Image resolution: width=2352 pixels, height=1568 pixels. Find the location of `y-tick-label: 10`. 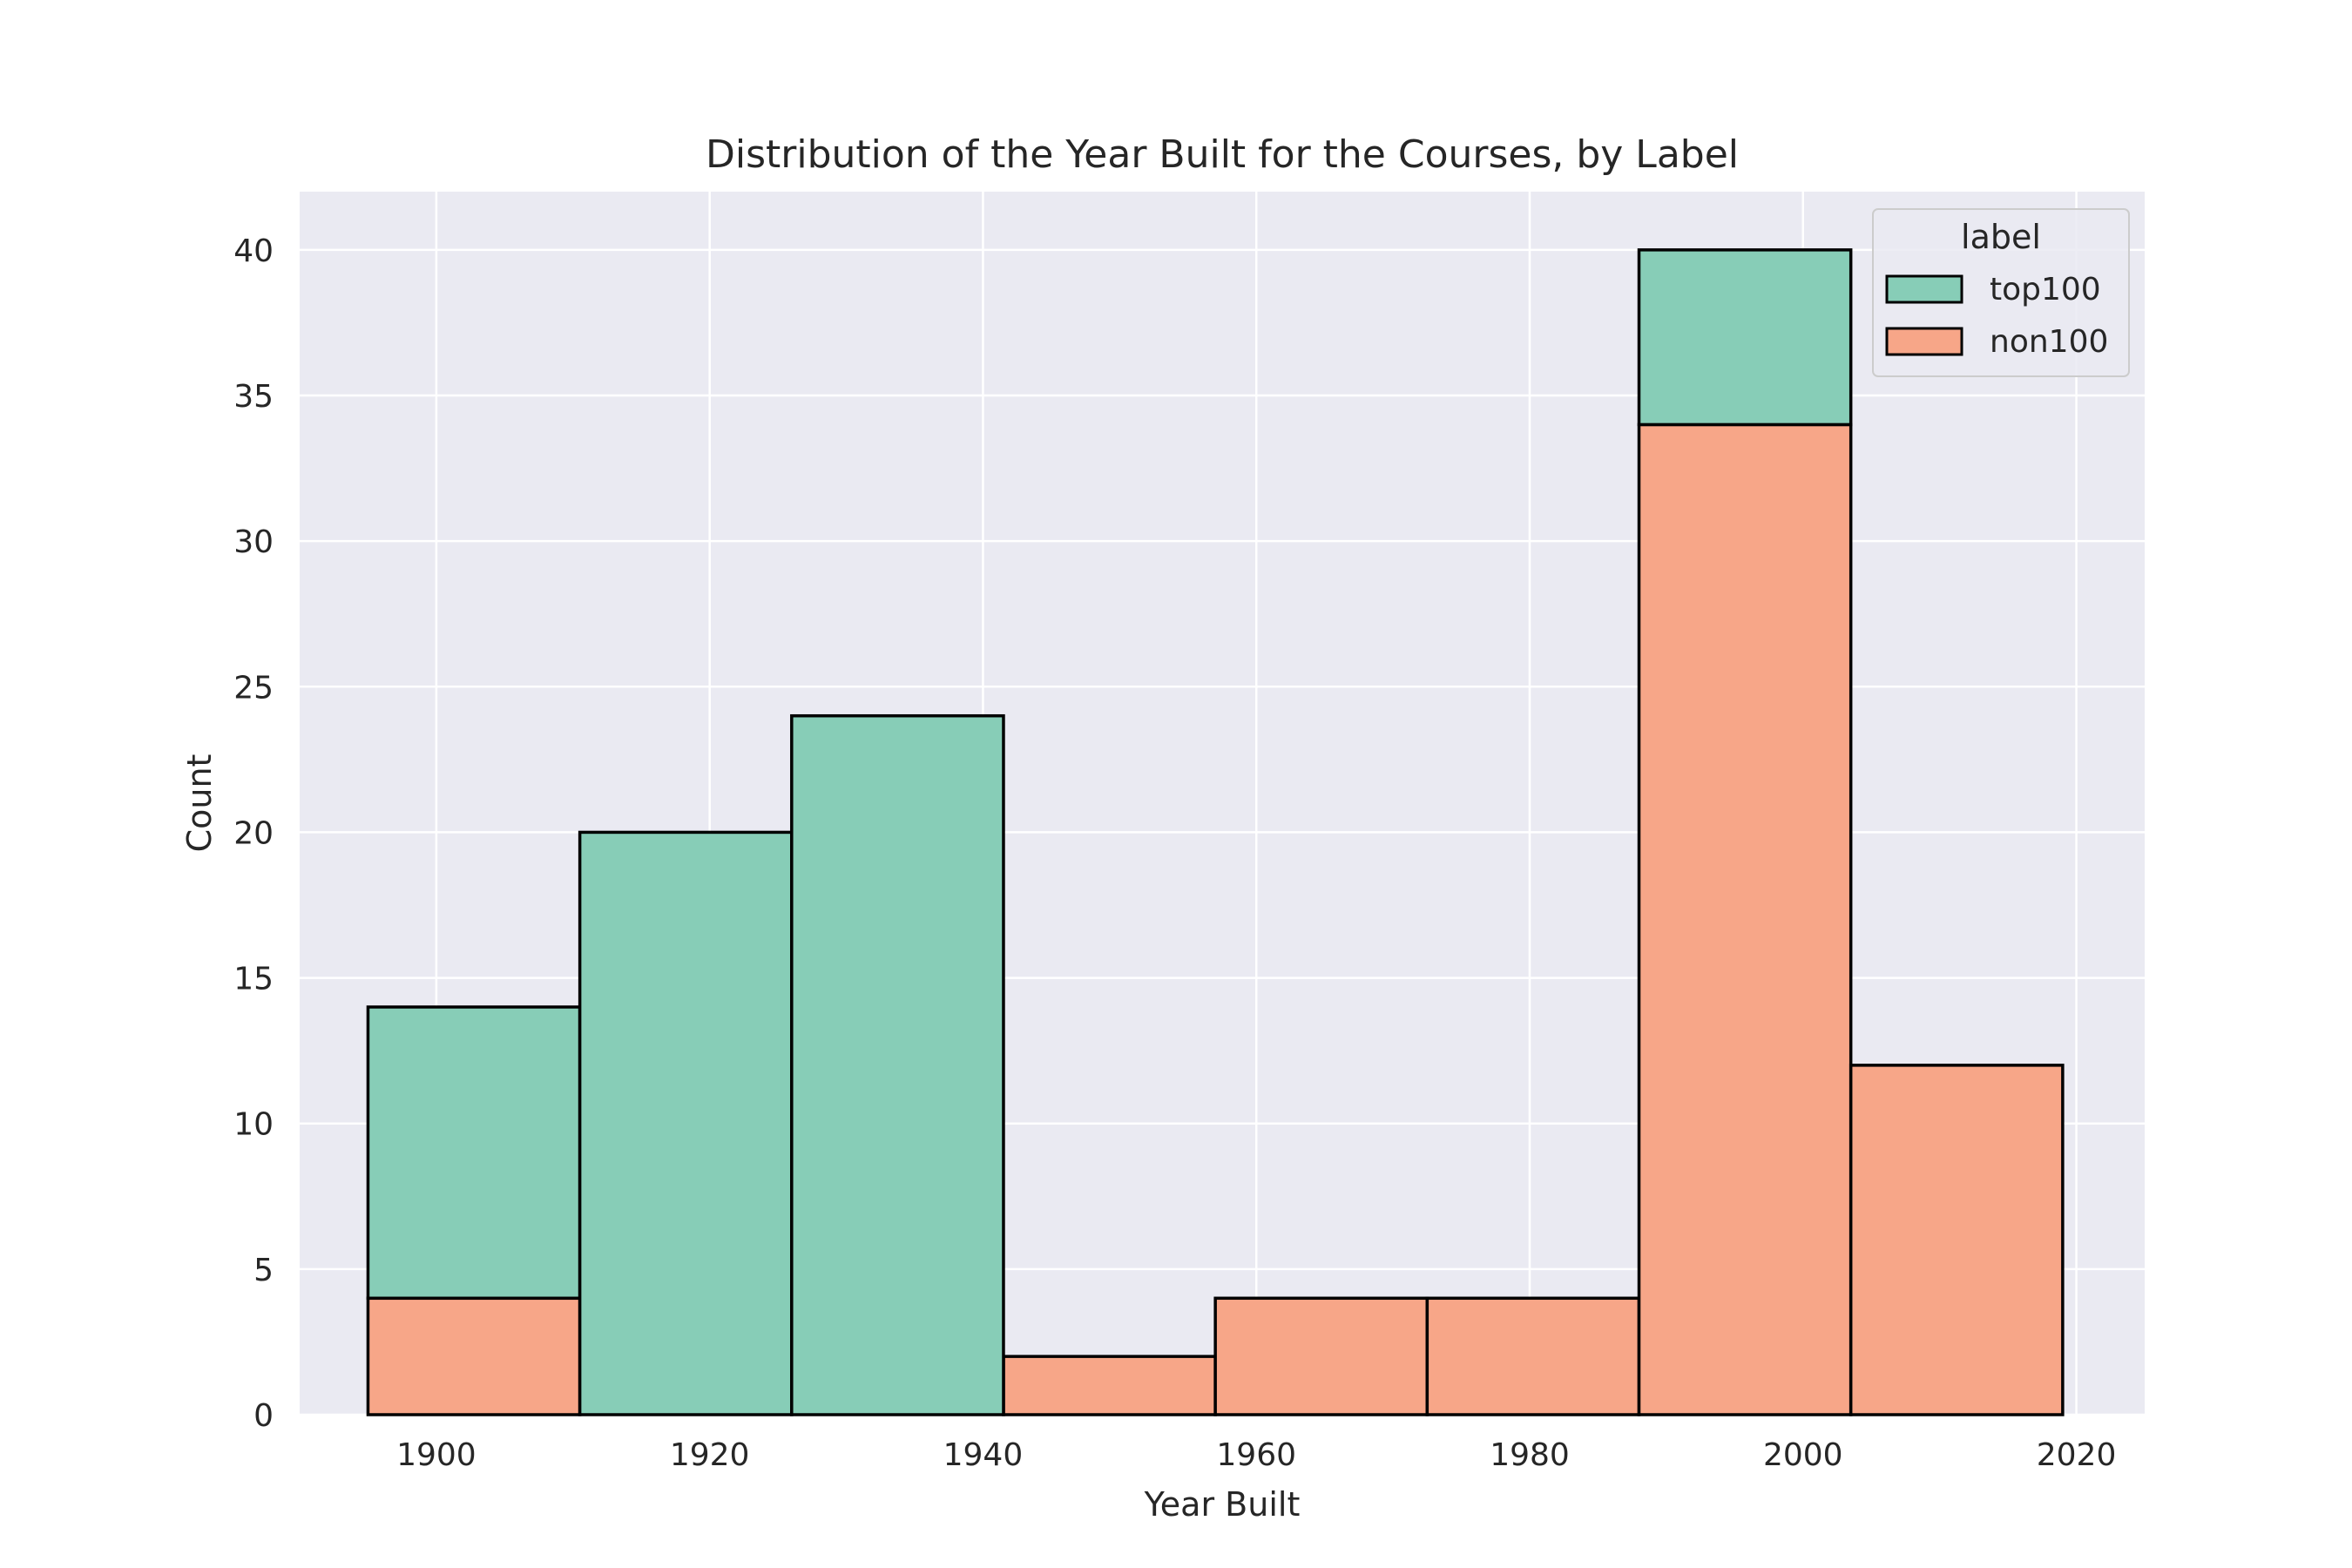

y-tick-label: 10 is located at coordinates (253, 1125).